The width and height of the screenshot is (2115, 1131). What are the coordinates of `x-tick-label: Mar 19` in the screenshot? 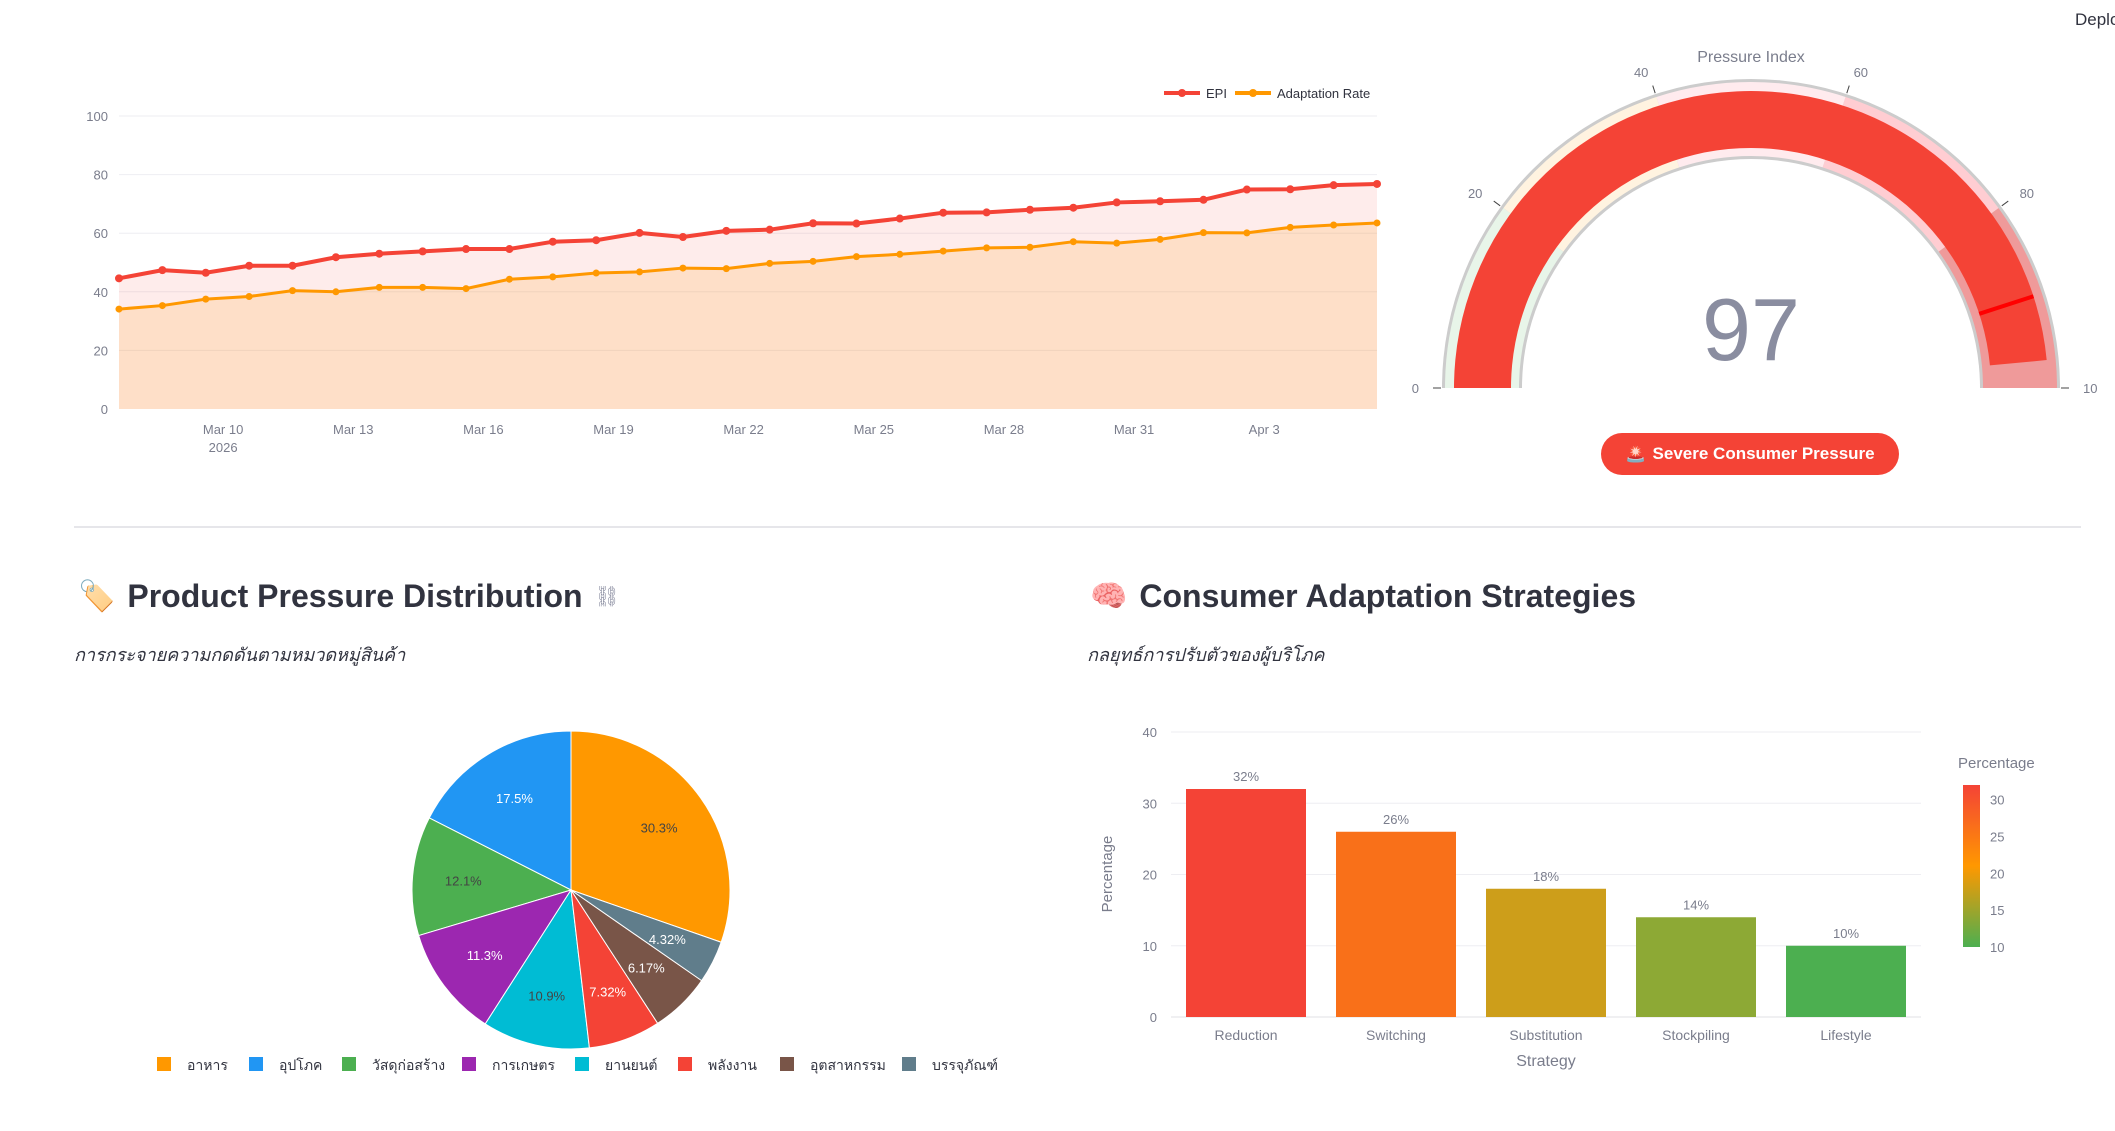 It's located at (613, 429).